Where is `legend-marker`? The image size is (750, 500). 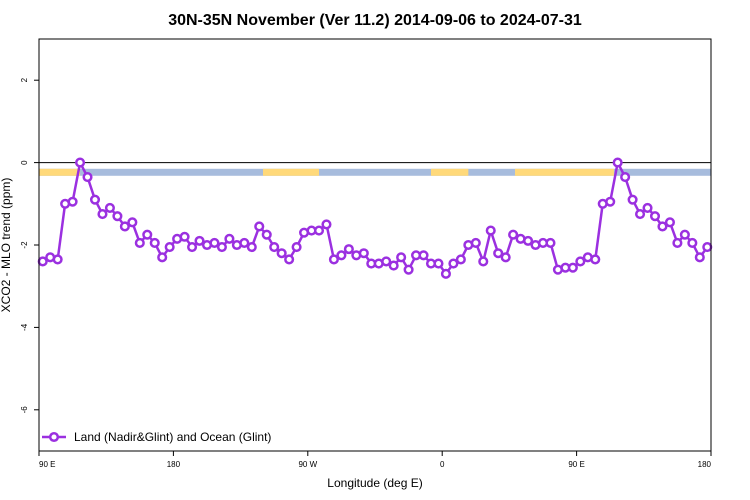 legend-marker is located at coordinates (54, 437).